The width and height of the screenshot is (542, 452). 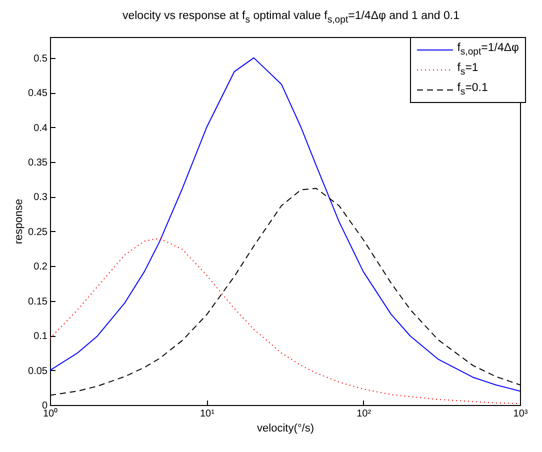 I want to click on legend-label: f$_{s,opt}$=1/4Δφ, so click(x=488, y=50).